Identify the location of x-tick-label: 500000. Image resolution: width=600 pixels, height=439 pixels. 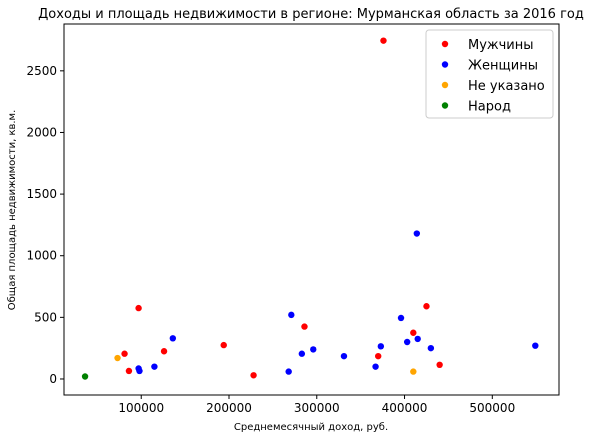
(492, 408).